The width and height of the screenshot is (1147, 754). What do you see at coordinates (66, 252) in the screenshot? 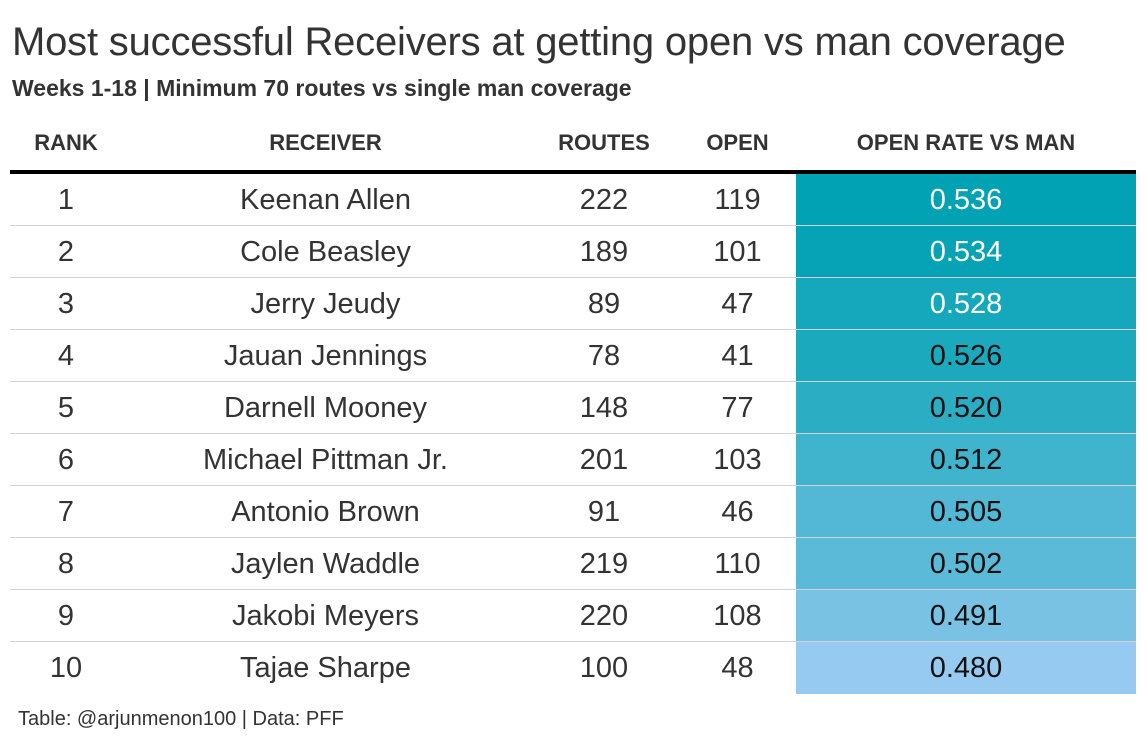
I see `cell-rank: 2` at bounding box center [66, 252].